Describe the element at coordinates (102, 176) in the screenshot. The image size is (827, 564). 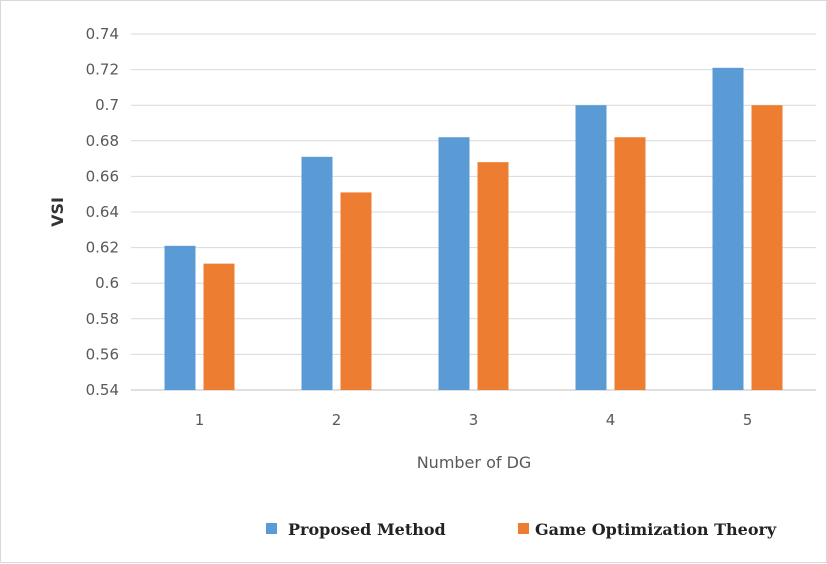
I see `y-tick-label: 0.66` at that location.